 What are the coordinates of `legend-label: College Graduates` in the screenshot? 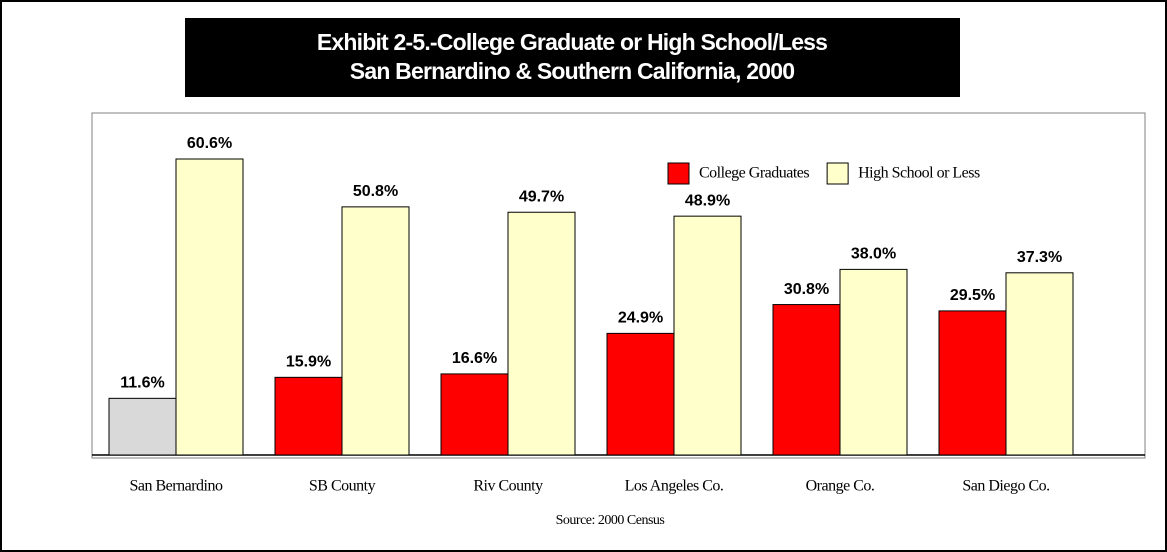 It's located at (754, 173).